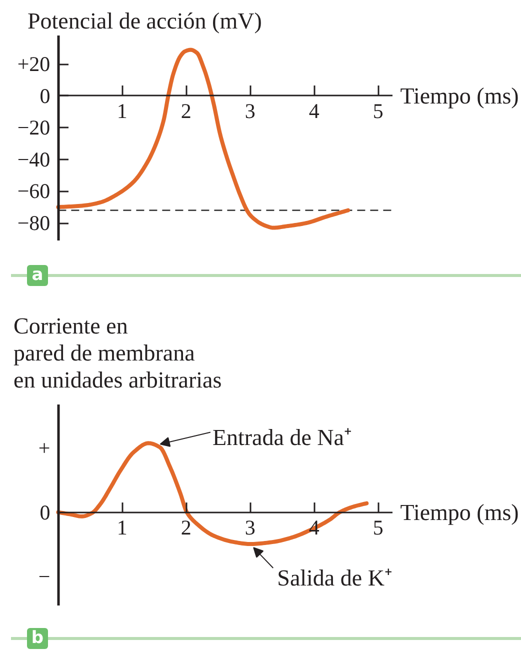 This screenshot has width=521, height=653. Describe the element at coordinates (45, 96) in the screenshot. I see `y-tick-label: 0` at that location.